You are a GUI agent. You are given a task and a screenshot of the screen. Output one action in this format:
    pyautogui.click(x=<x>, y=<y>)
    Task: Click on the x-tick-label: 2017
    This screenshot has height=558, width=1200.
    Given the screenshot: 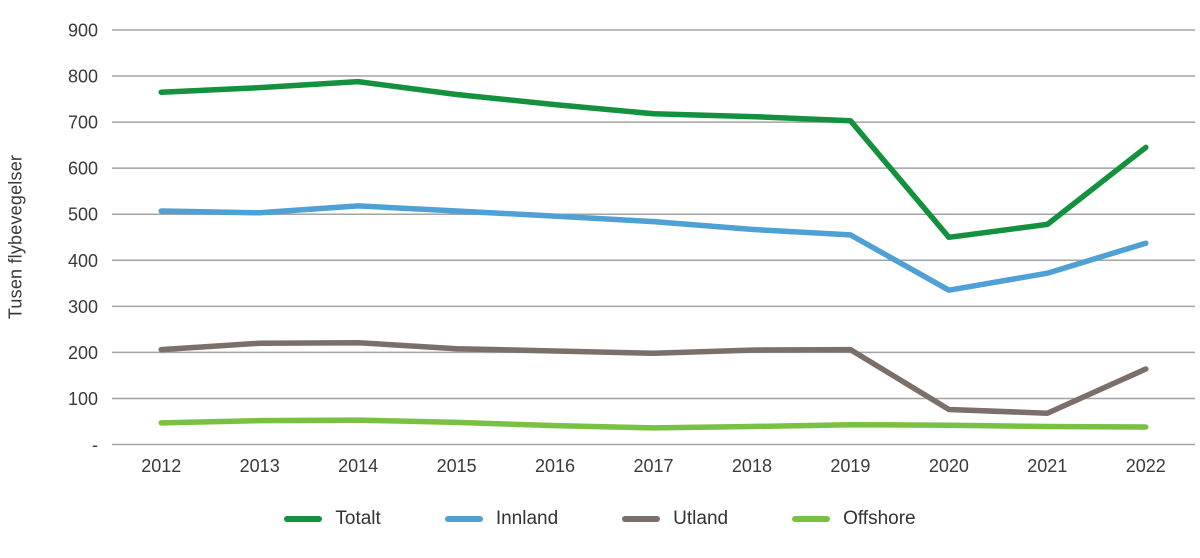 What is the action you would take?
    pyautogui.click(x=653, y=466)
    